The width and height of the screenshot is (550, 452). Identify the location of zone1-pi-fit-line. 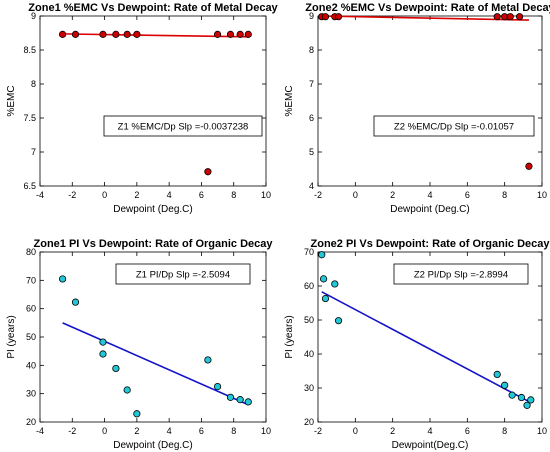
(155, 364).